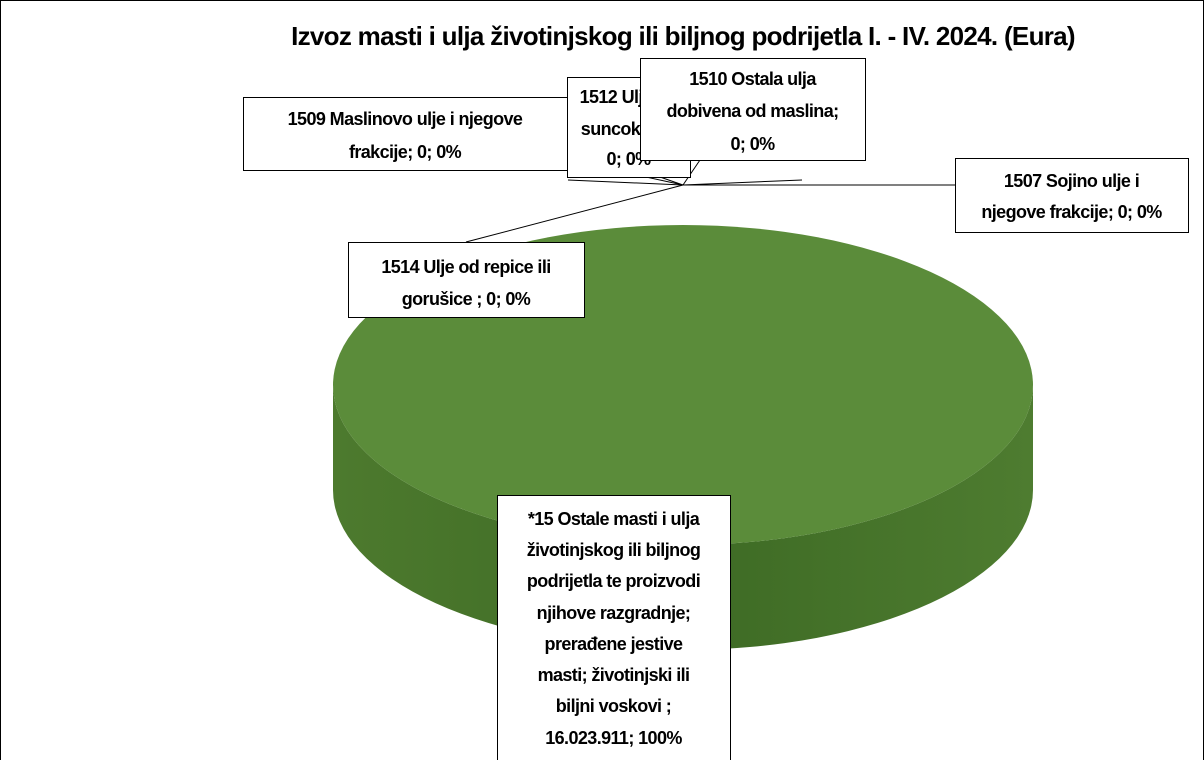 The width and height of the screenshot is (1204, 760). I want to click on data-label: podrijetla te proizvodi, so click(613, 581).